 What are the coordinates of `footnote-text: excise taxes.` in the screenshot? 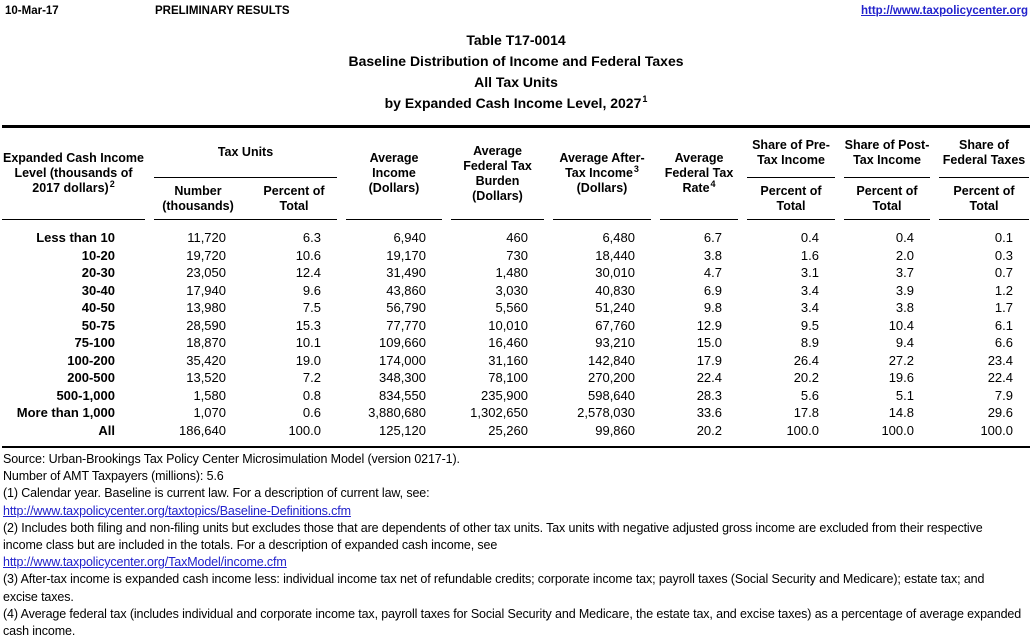 It's located at (38, 596).